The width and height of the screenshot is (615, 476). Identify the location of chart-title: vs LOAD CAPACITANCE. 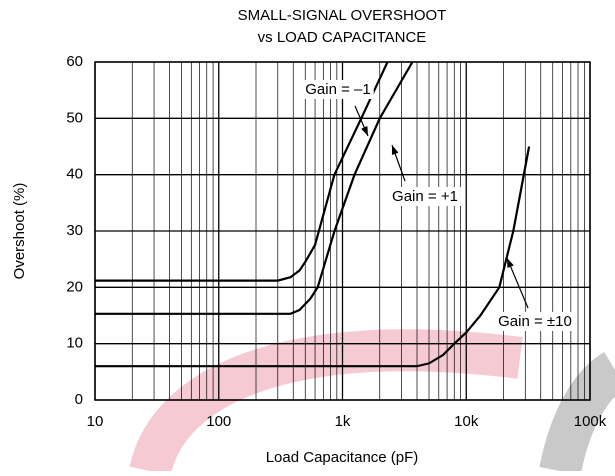
(342, 37).